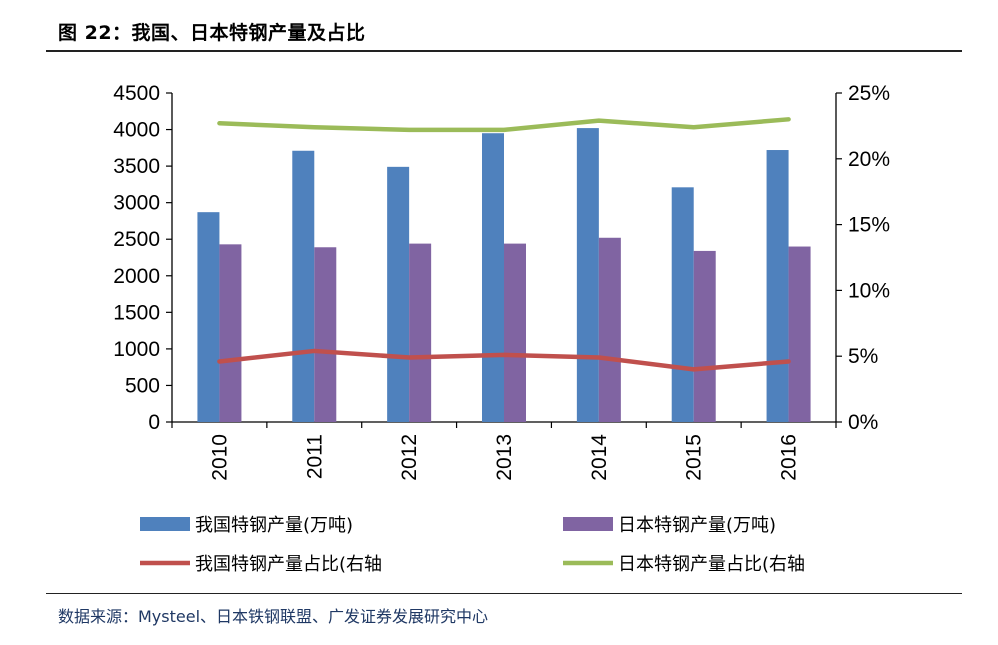  Describe the element at coordinates (711, 564) in the screenshot. I see `legend-japan-share-label: 日本特钢产量占比(右轴` at that location.